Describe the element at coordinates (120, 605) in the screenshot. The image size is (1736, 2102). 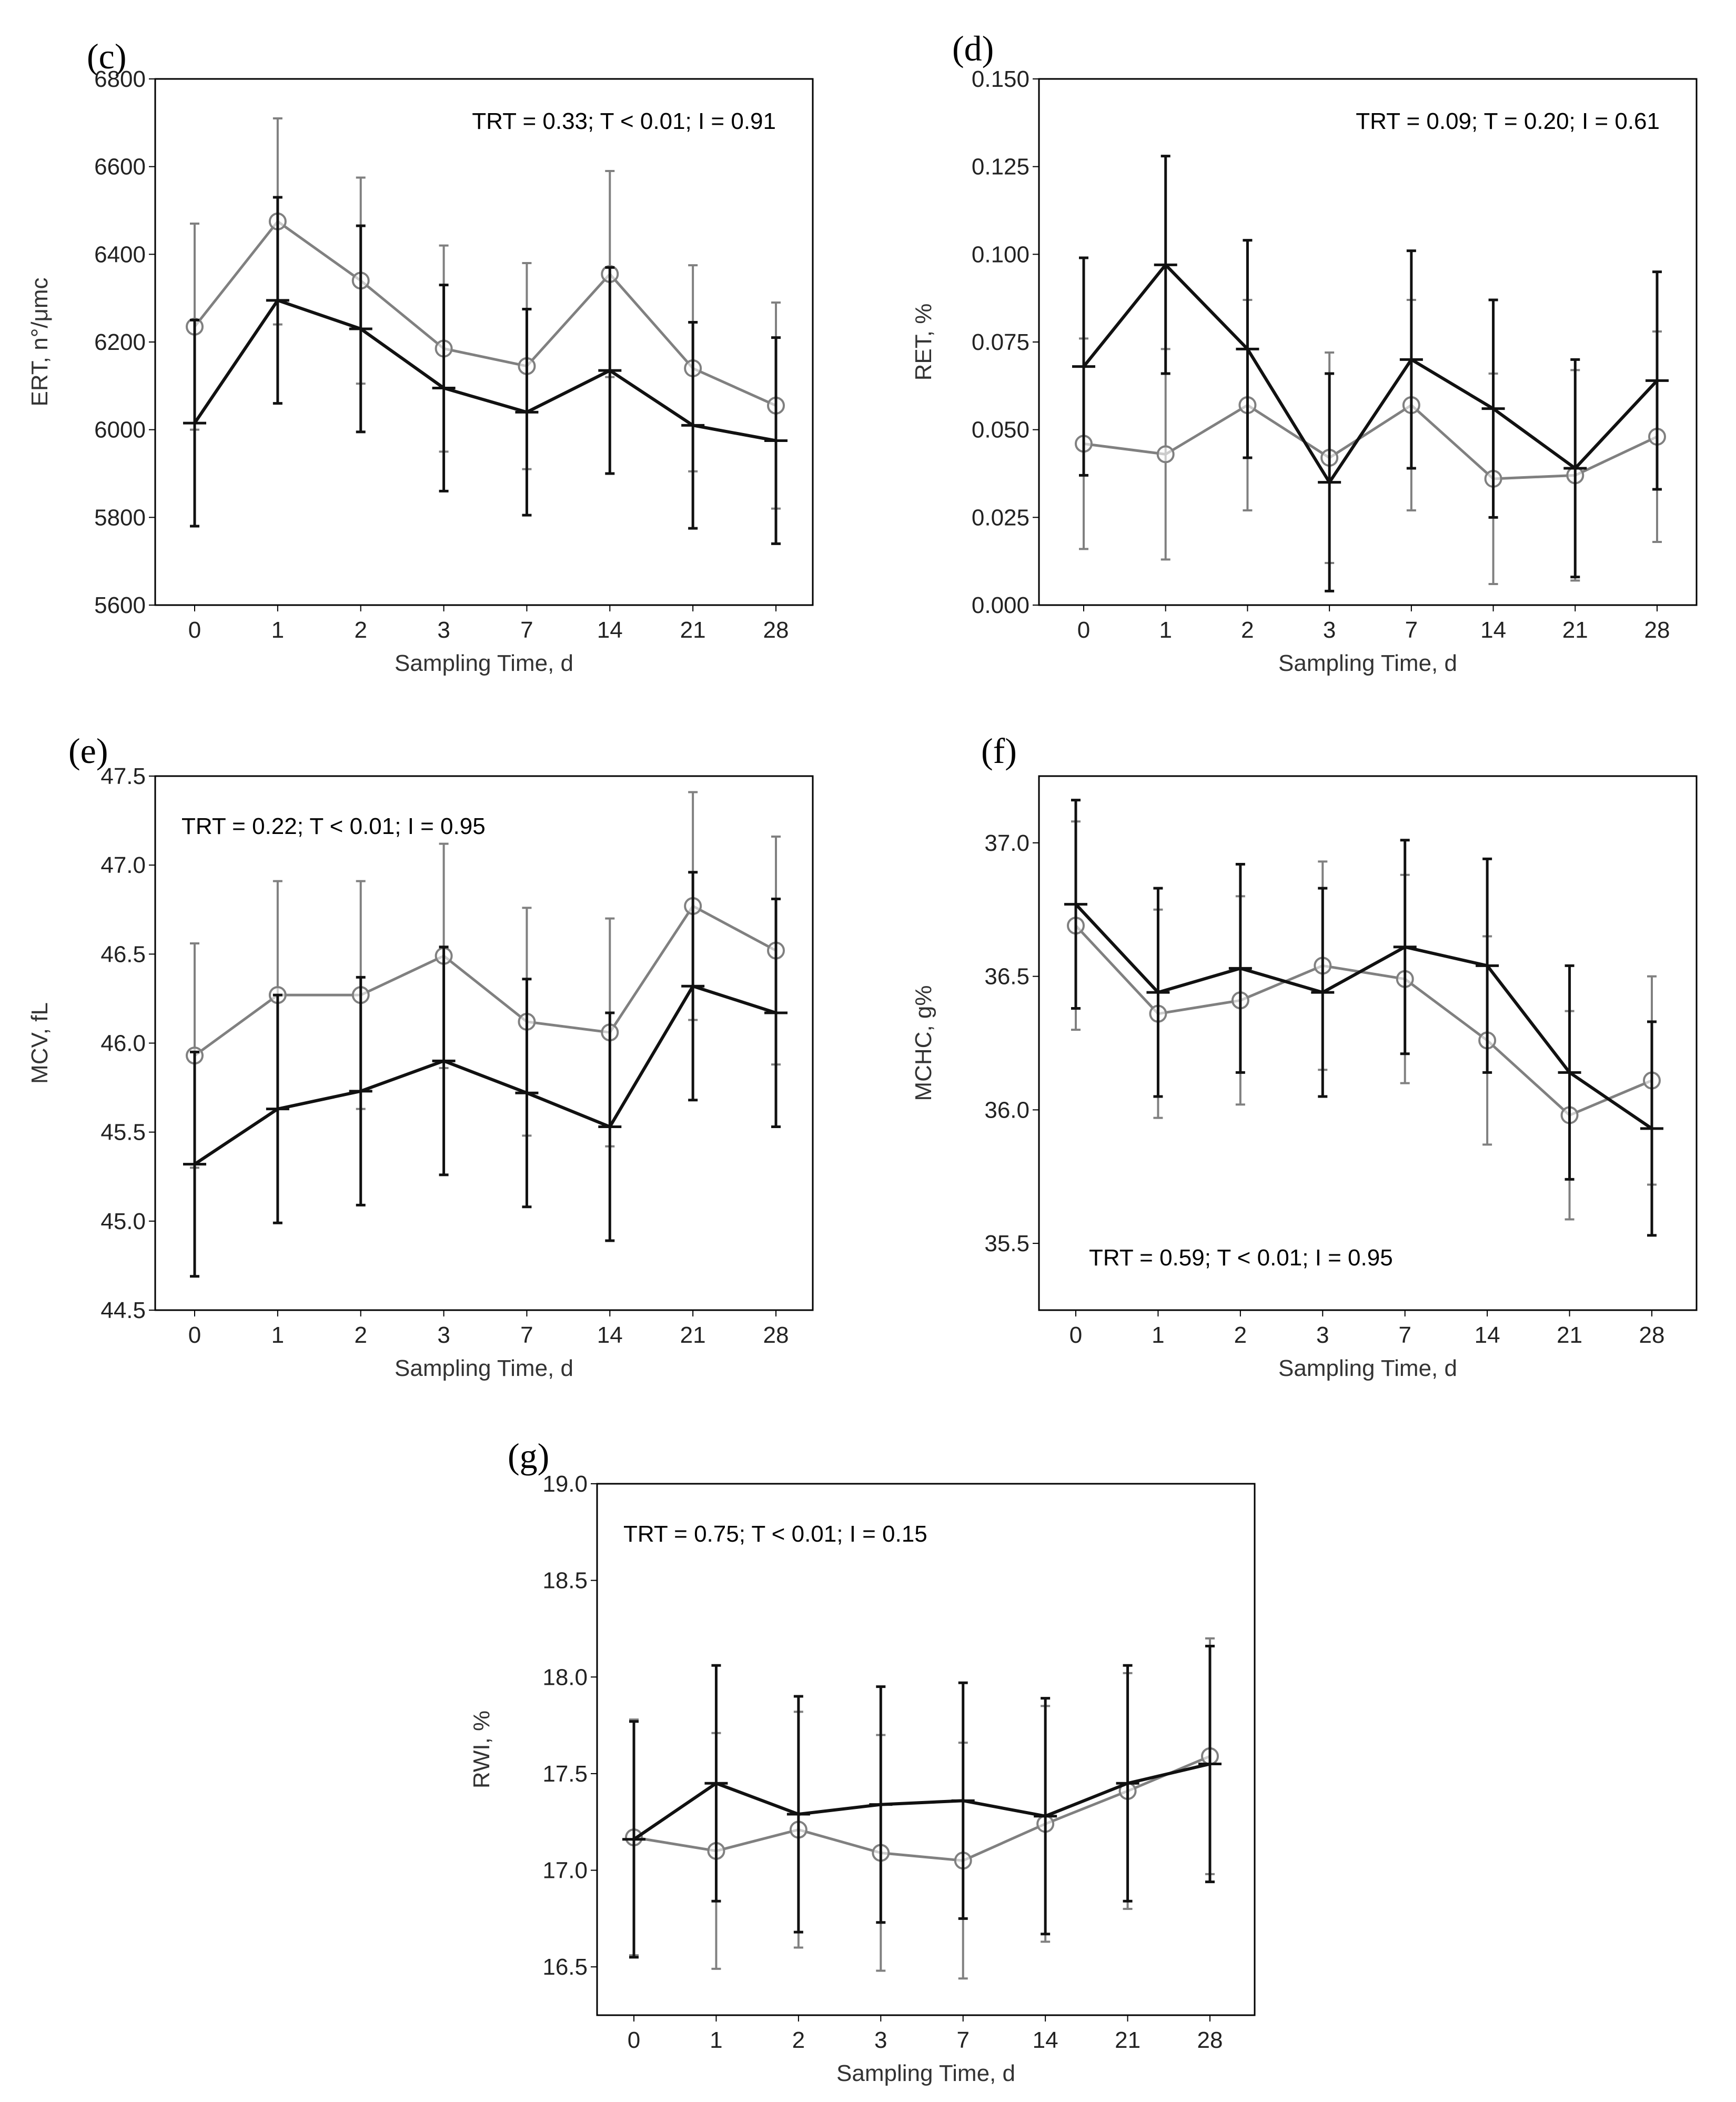
I see `y-tick-label: 5600` at that location.